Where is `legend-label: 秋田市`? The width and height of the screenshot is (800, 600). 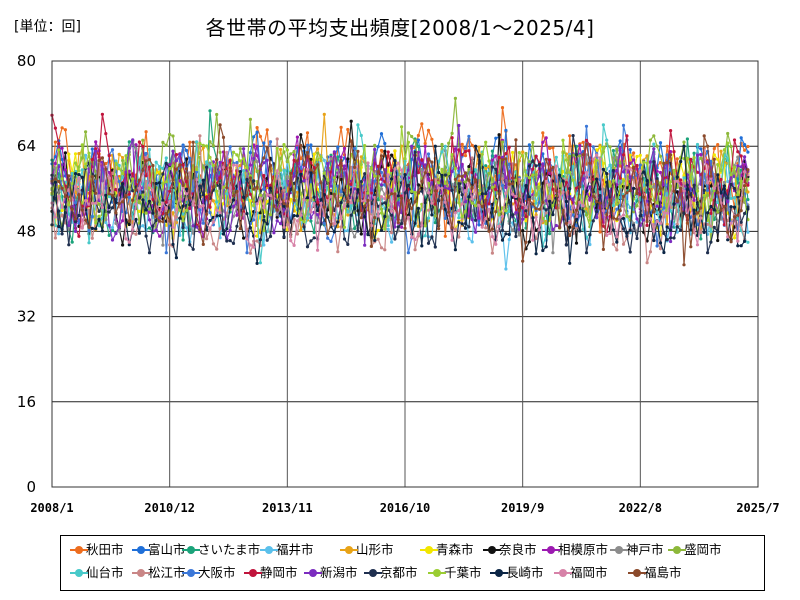
legend-label: 秋田市 is located at coordinates (105, 549).